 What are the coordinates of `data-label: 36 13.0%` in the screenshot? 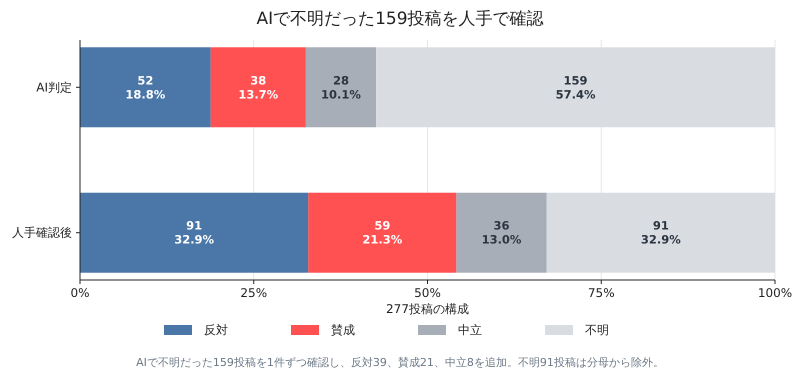 It's located at (502, 232).